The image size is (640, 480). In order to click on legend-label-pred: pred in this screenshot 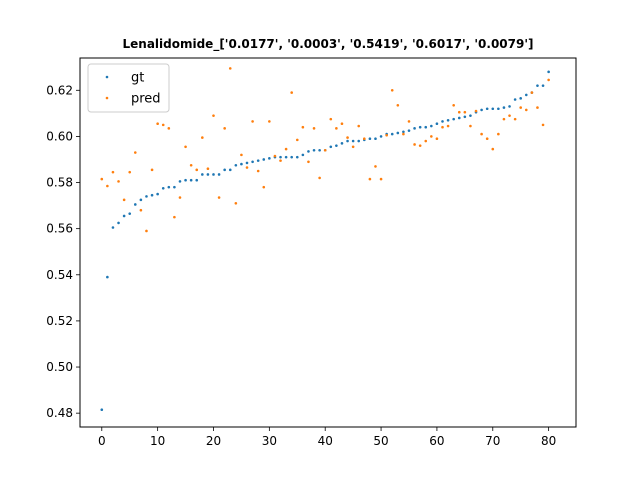, I will do `click(146, 99)`.